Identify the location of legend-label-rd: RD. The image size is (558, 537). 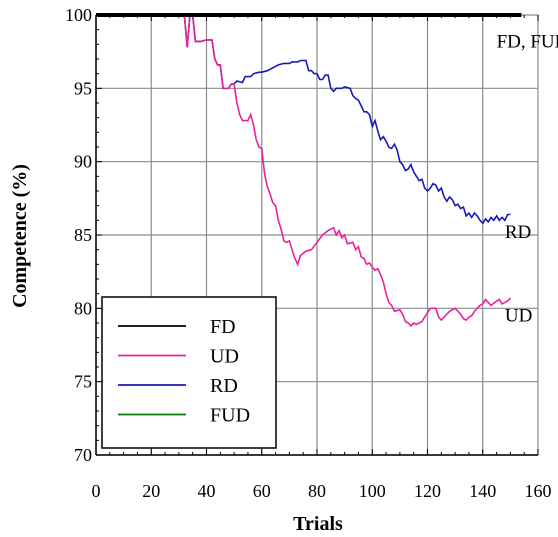
(224, 386).